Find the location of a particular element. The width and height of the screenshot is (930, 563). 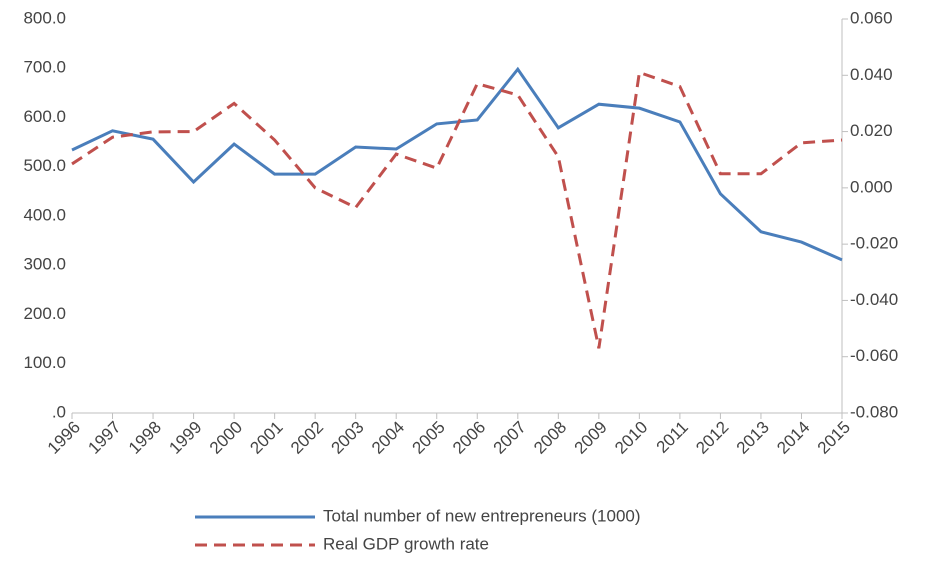

y2-tick-label: -0.060 is located at coordinates (874, 355).